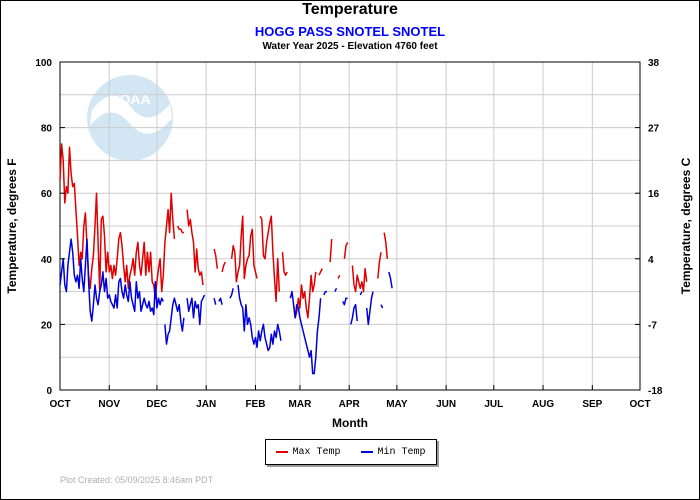  I want to click on legend: Max Temp Min Temp, so click(351, 452).